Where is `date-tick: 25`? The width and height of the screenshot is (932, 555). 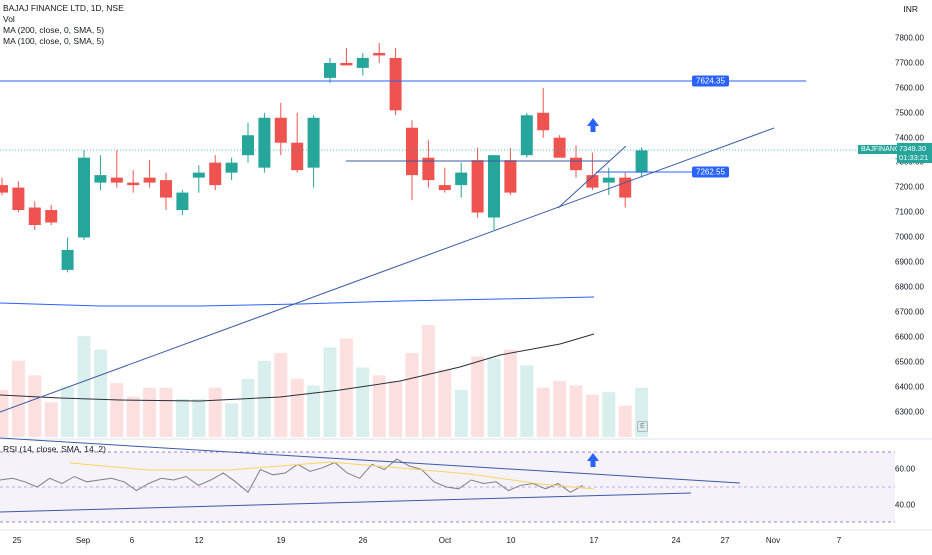 date-tick: 25 is located at coordinates (17, 540).